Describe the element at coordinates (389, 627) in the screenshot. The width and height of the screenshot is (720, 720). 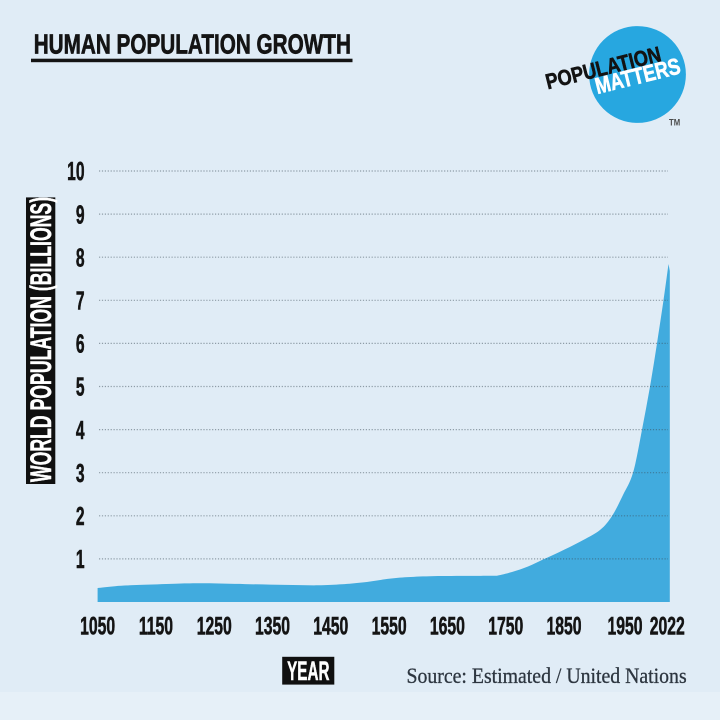
I see `svg-text: 1550` at that location.